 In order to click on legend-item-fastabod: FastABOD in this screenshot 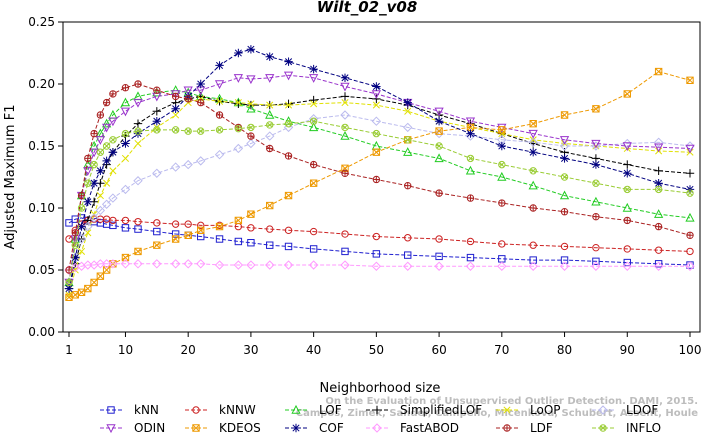, I will do `click(412, 427)`.